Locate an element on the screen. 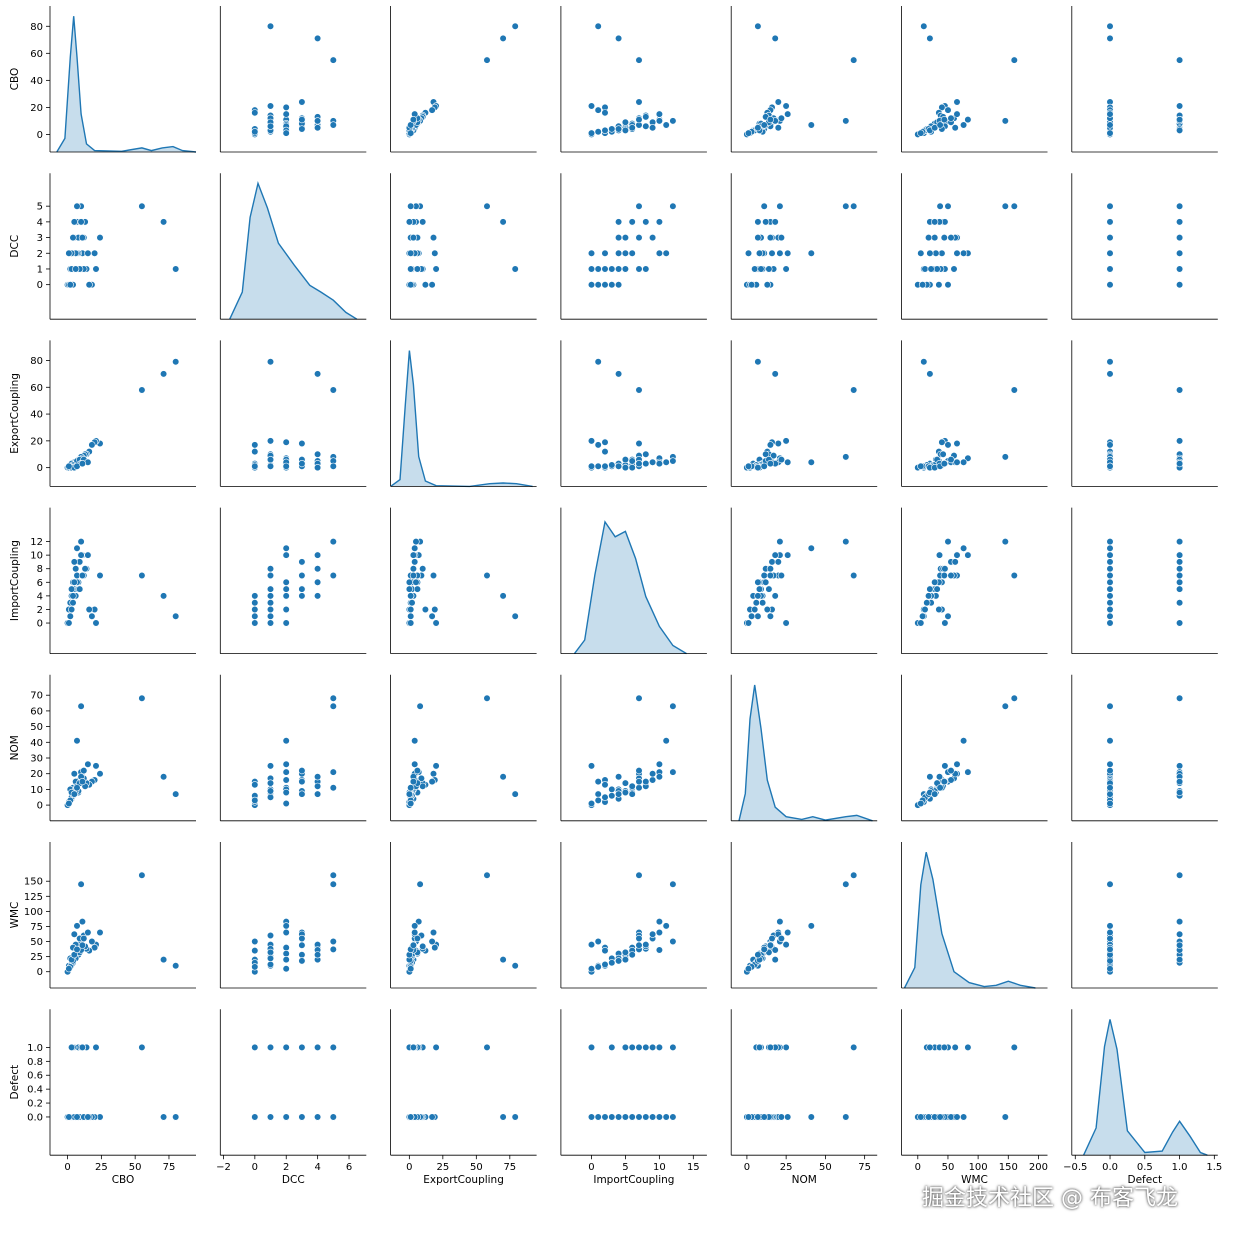 The height and width of the screenshot is (1239, 1239). y-tick-label-defect: 0.4 is located at coordinates (35, 1090).